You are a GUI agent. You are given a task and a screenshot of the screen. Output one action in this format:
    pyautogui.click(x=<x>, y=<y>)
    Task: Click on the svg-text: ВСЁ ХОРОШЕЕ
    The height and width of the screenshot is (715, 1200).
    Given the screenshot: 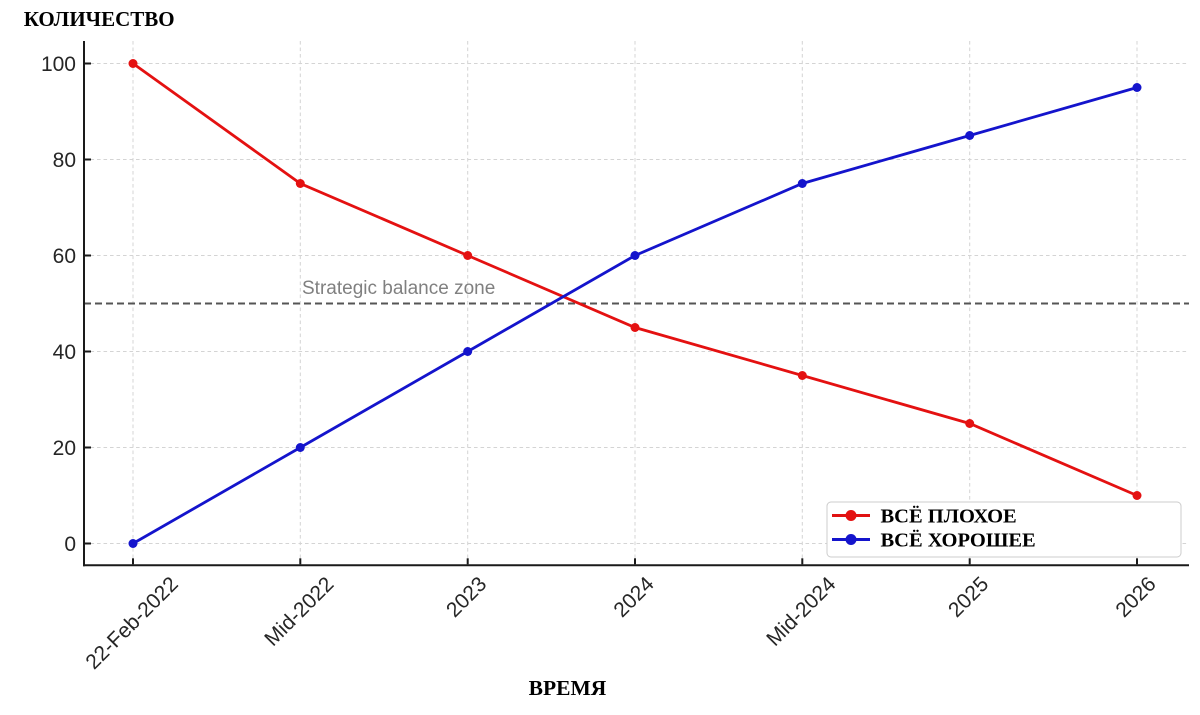 What is the action you would take?
    pyautogui.click(x=958, y=540)
    